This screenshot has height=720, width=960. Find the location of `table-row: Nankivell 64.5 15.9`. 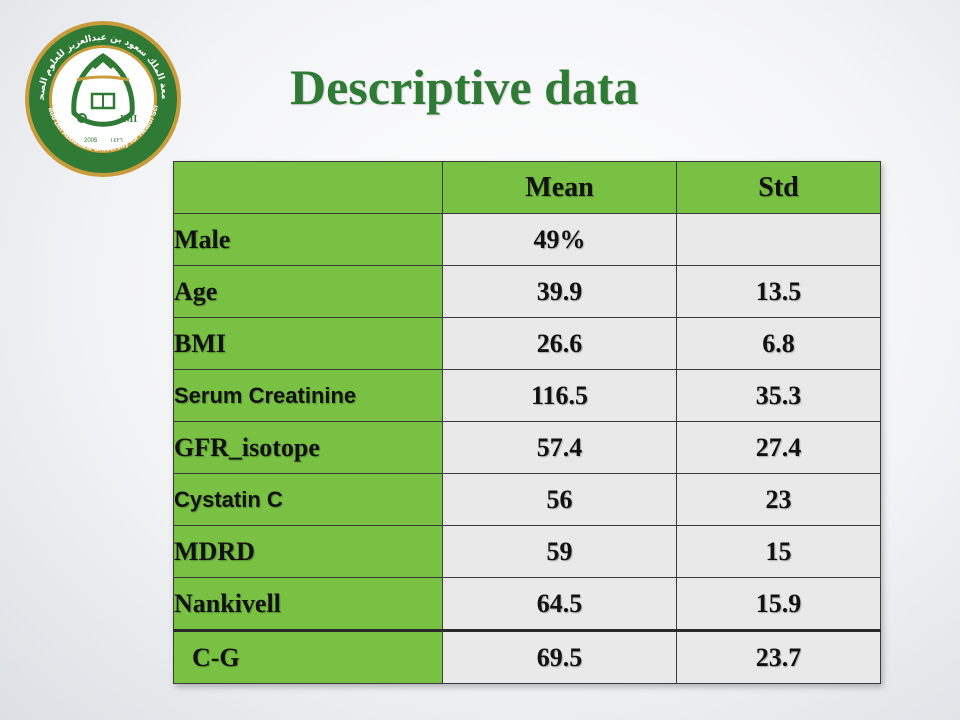

table-row: Nankivell 64.5 15.9 is located at coordinates (527, 604).